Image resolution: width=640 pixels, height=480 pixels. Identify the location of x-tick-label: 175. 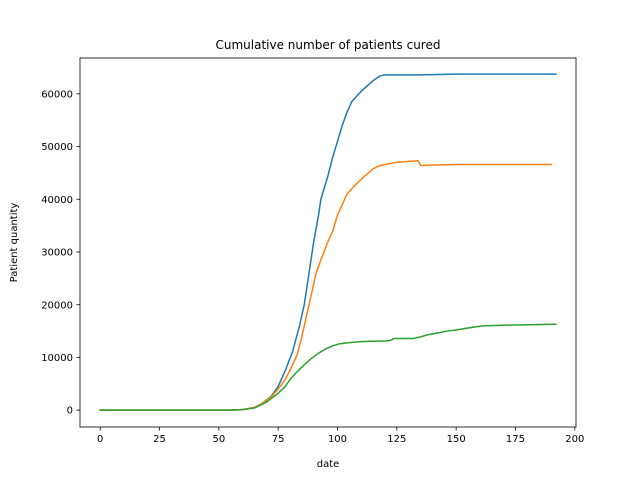
(515, 439).